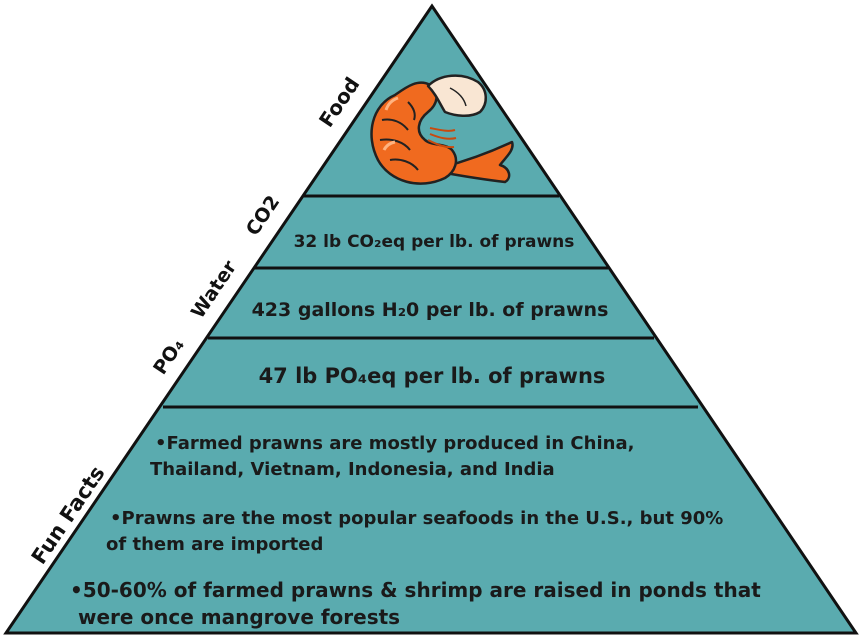 The image size is (861, 638). Describe the element at coordinates (434, 242) in the screenshot. I see `tier-co2-text: 32 lb CO₂eq per lb. of prawns` at that location.